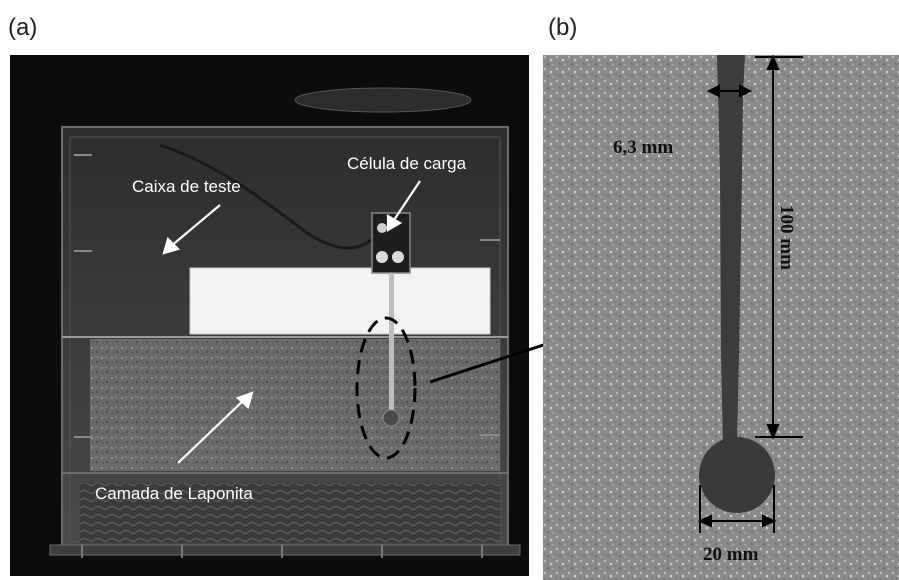  Describe the element at coordinates (643, 147) in the screenshot. I see `rod-width-label: 6,3 mm` at that location.